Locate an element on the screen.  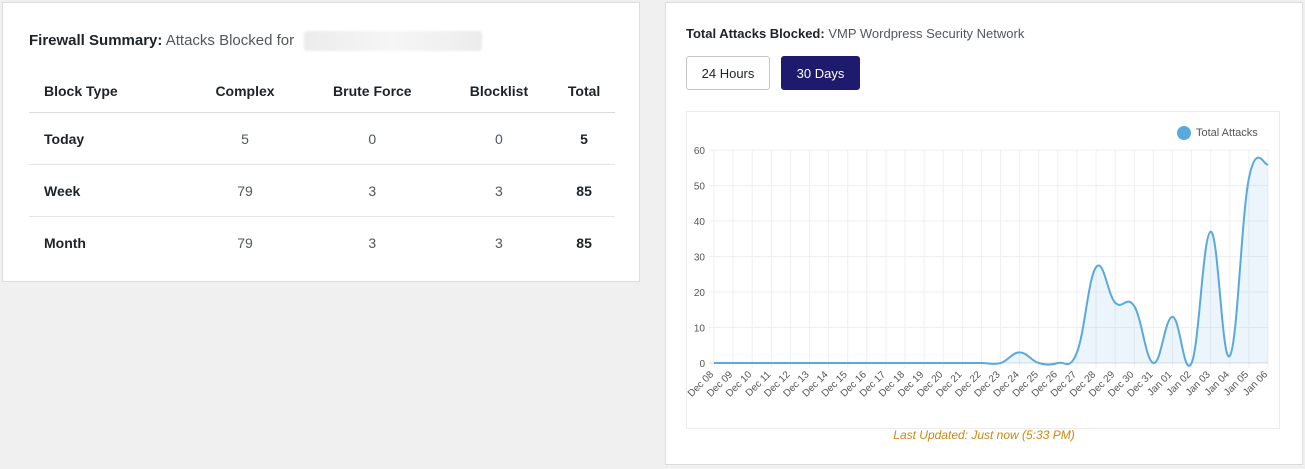
row-label: Month is located at coordinates (65, 242).